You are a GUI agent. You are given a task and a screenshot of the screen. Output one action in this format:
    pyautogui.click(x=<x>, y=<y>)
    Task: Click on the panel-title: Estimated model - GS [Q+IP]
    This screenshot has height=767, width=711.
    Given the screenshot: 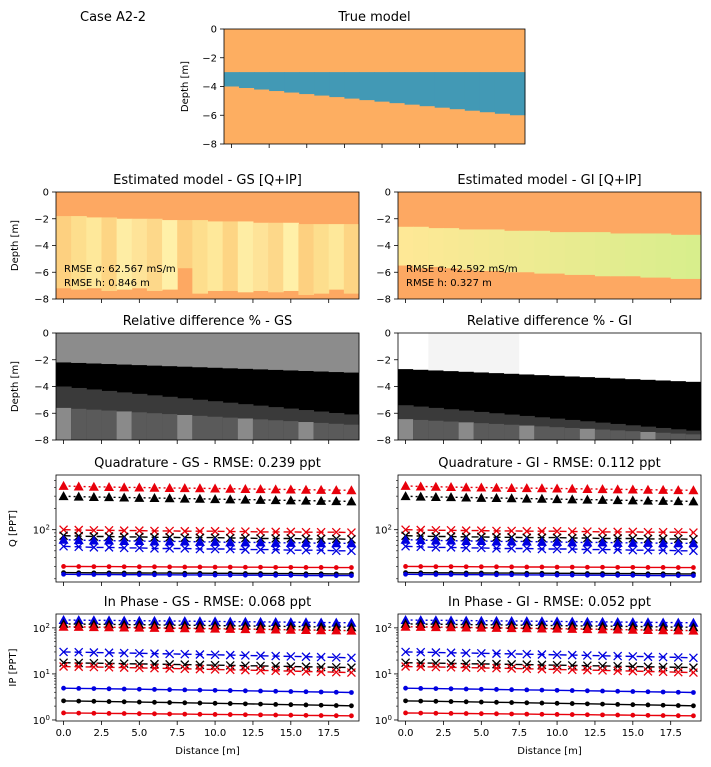 What is the action you would take?
    pyautogui.click(x=207, y=180)
    